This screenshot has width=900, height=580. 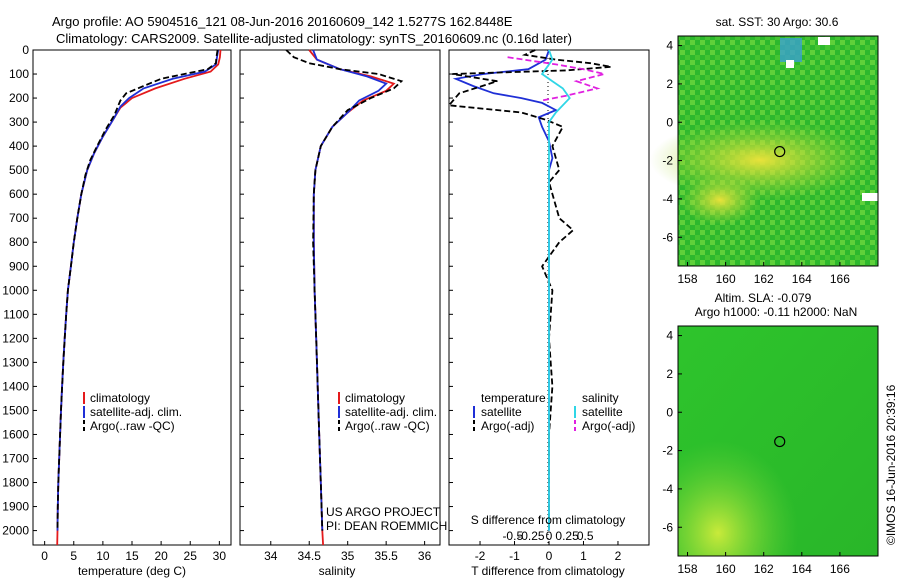 I want to click on sst-cool-patch, so click(x=791, y=50).